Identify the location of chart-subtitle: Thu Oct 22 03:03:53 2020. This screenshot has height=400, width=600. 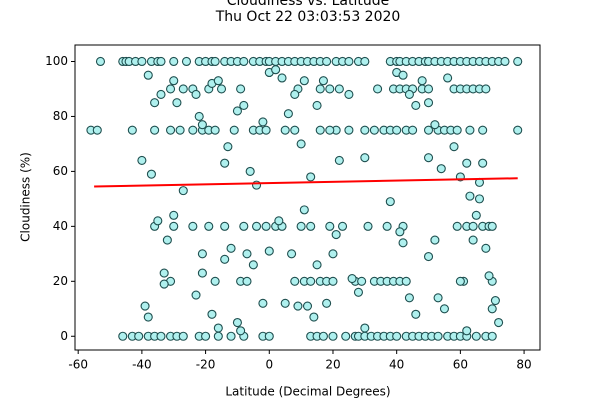
(308, 17).